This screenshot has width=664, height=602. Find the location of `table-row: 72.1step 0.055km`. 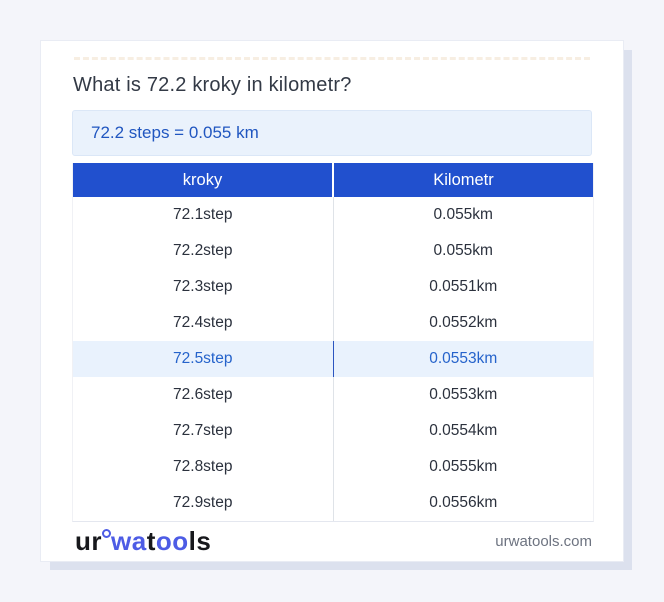

table-row: 72.1step 0.055km is located at coordinates (333, 215).